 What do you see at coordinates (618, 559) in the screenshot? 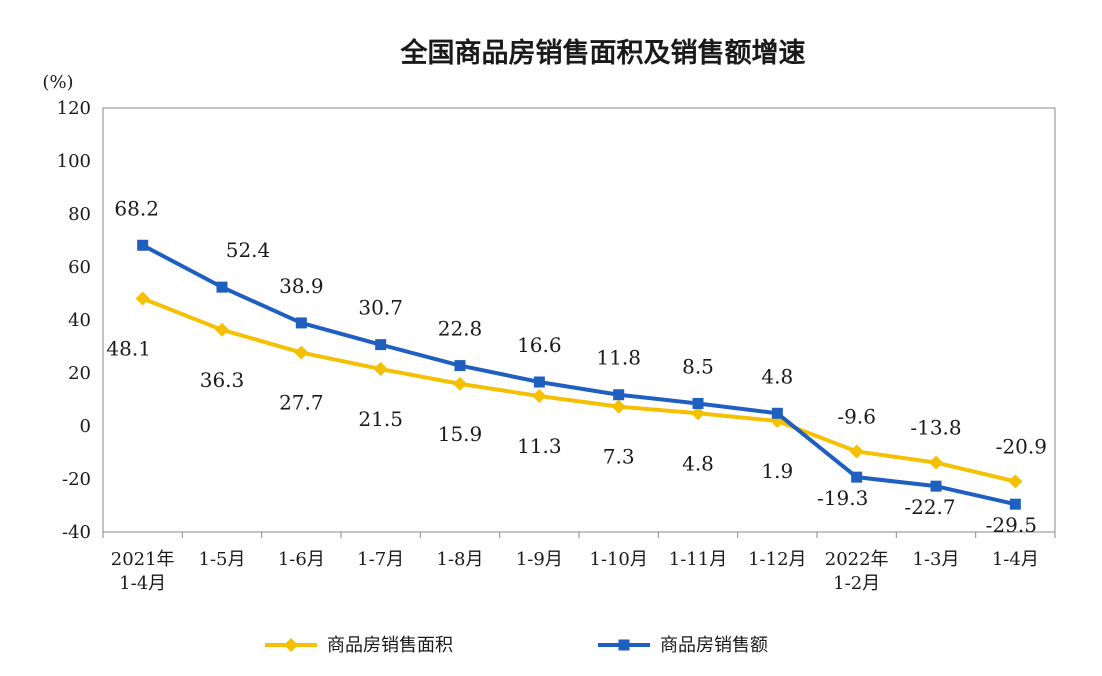
I see `x-tick-label: 1-10月` at bounding box center [618, 559].